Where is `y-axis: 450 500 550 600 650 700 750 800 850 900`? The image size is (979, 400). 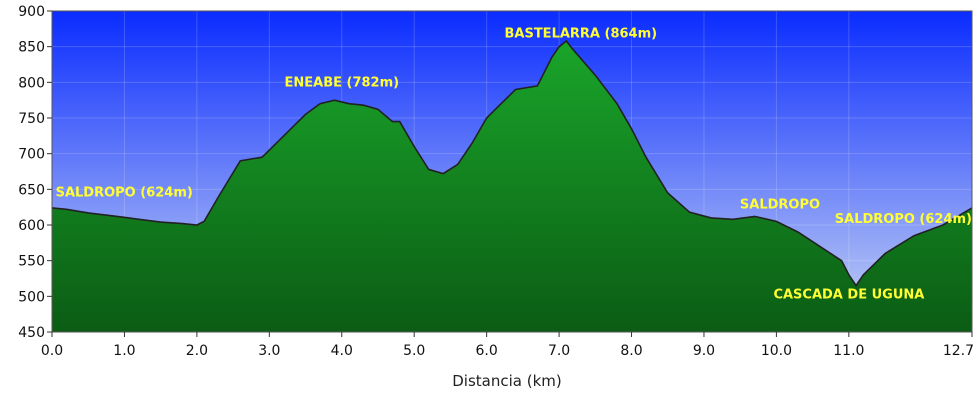
y-axis: 450 500 550 600 650 700 750 800 850 900 is located at coordinates (35, 172).